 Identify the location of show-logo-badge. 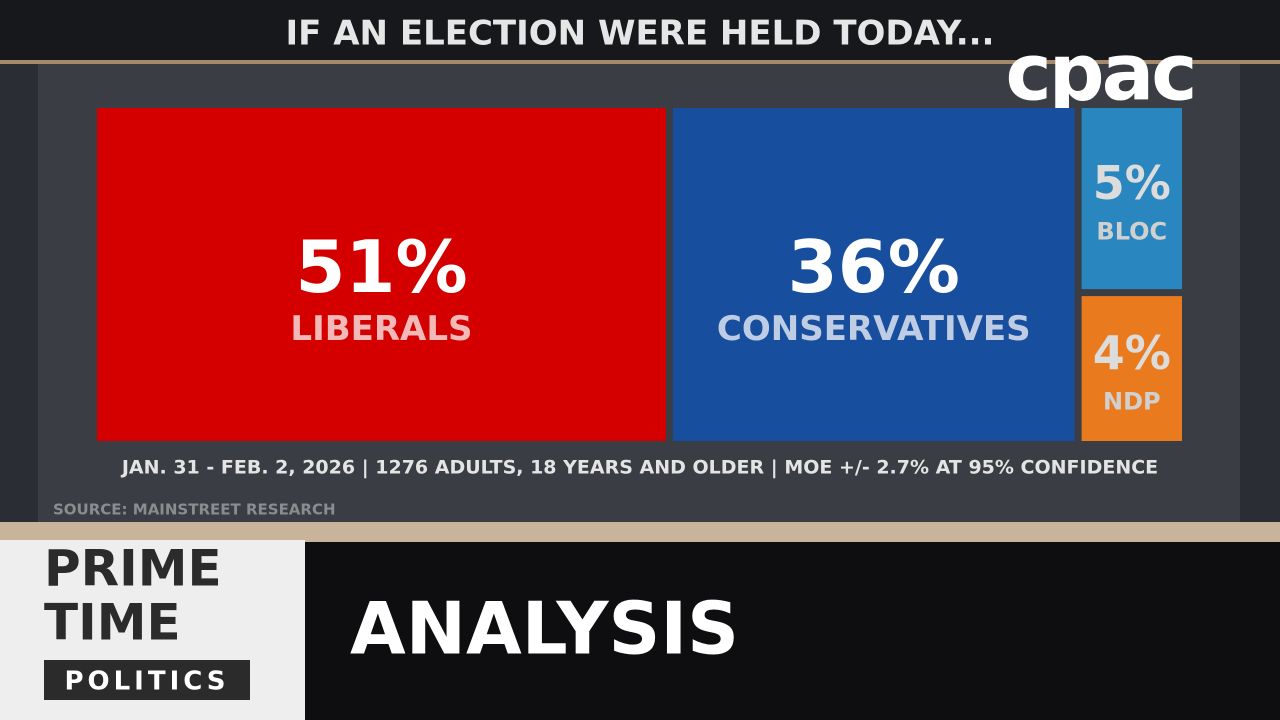
(147, 680).